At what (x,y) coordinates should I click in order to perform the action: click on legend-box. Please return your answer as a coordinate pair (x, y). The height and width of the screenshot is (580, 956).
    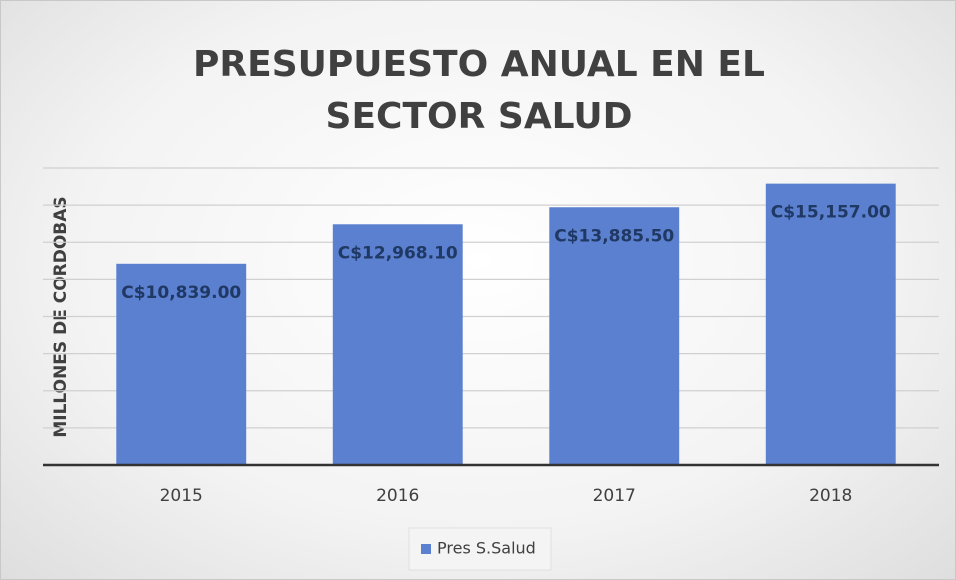
    Looking at the image, I should click on (480, 549).